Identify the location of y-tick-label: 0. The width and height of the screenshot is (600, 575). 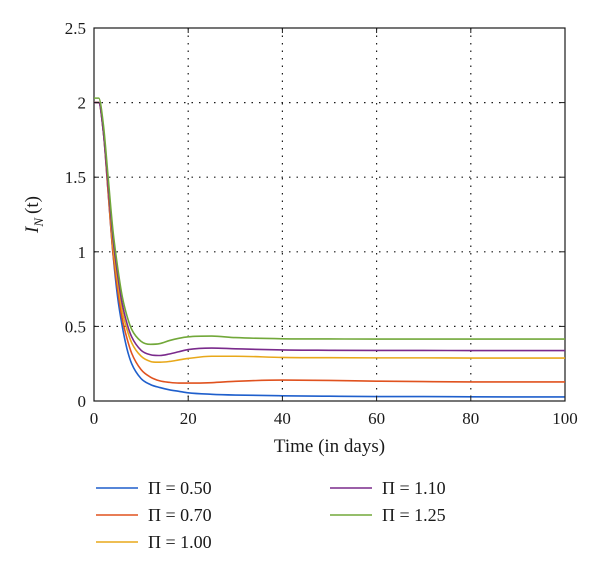
(82, 401).